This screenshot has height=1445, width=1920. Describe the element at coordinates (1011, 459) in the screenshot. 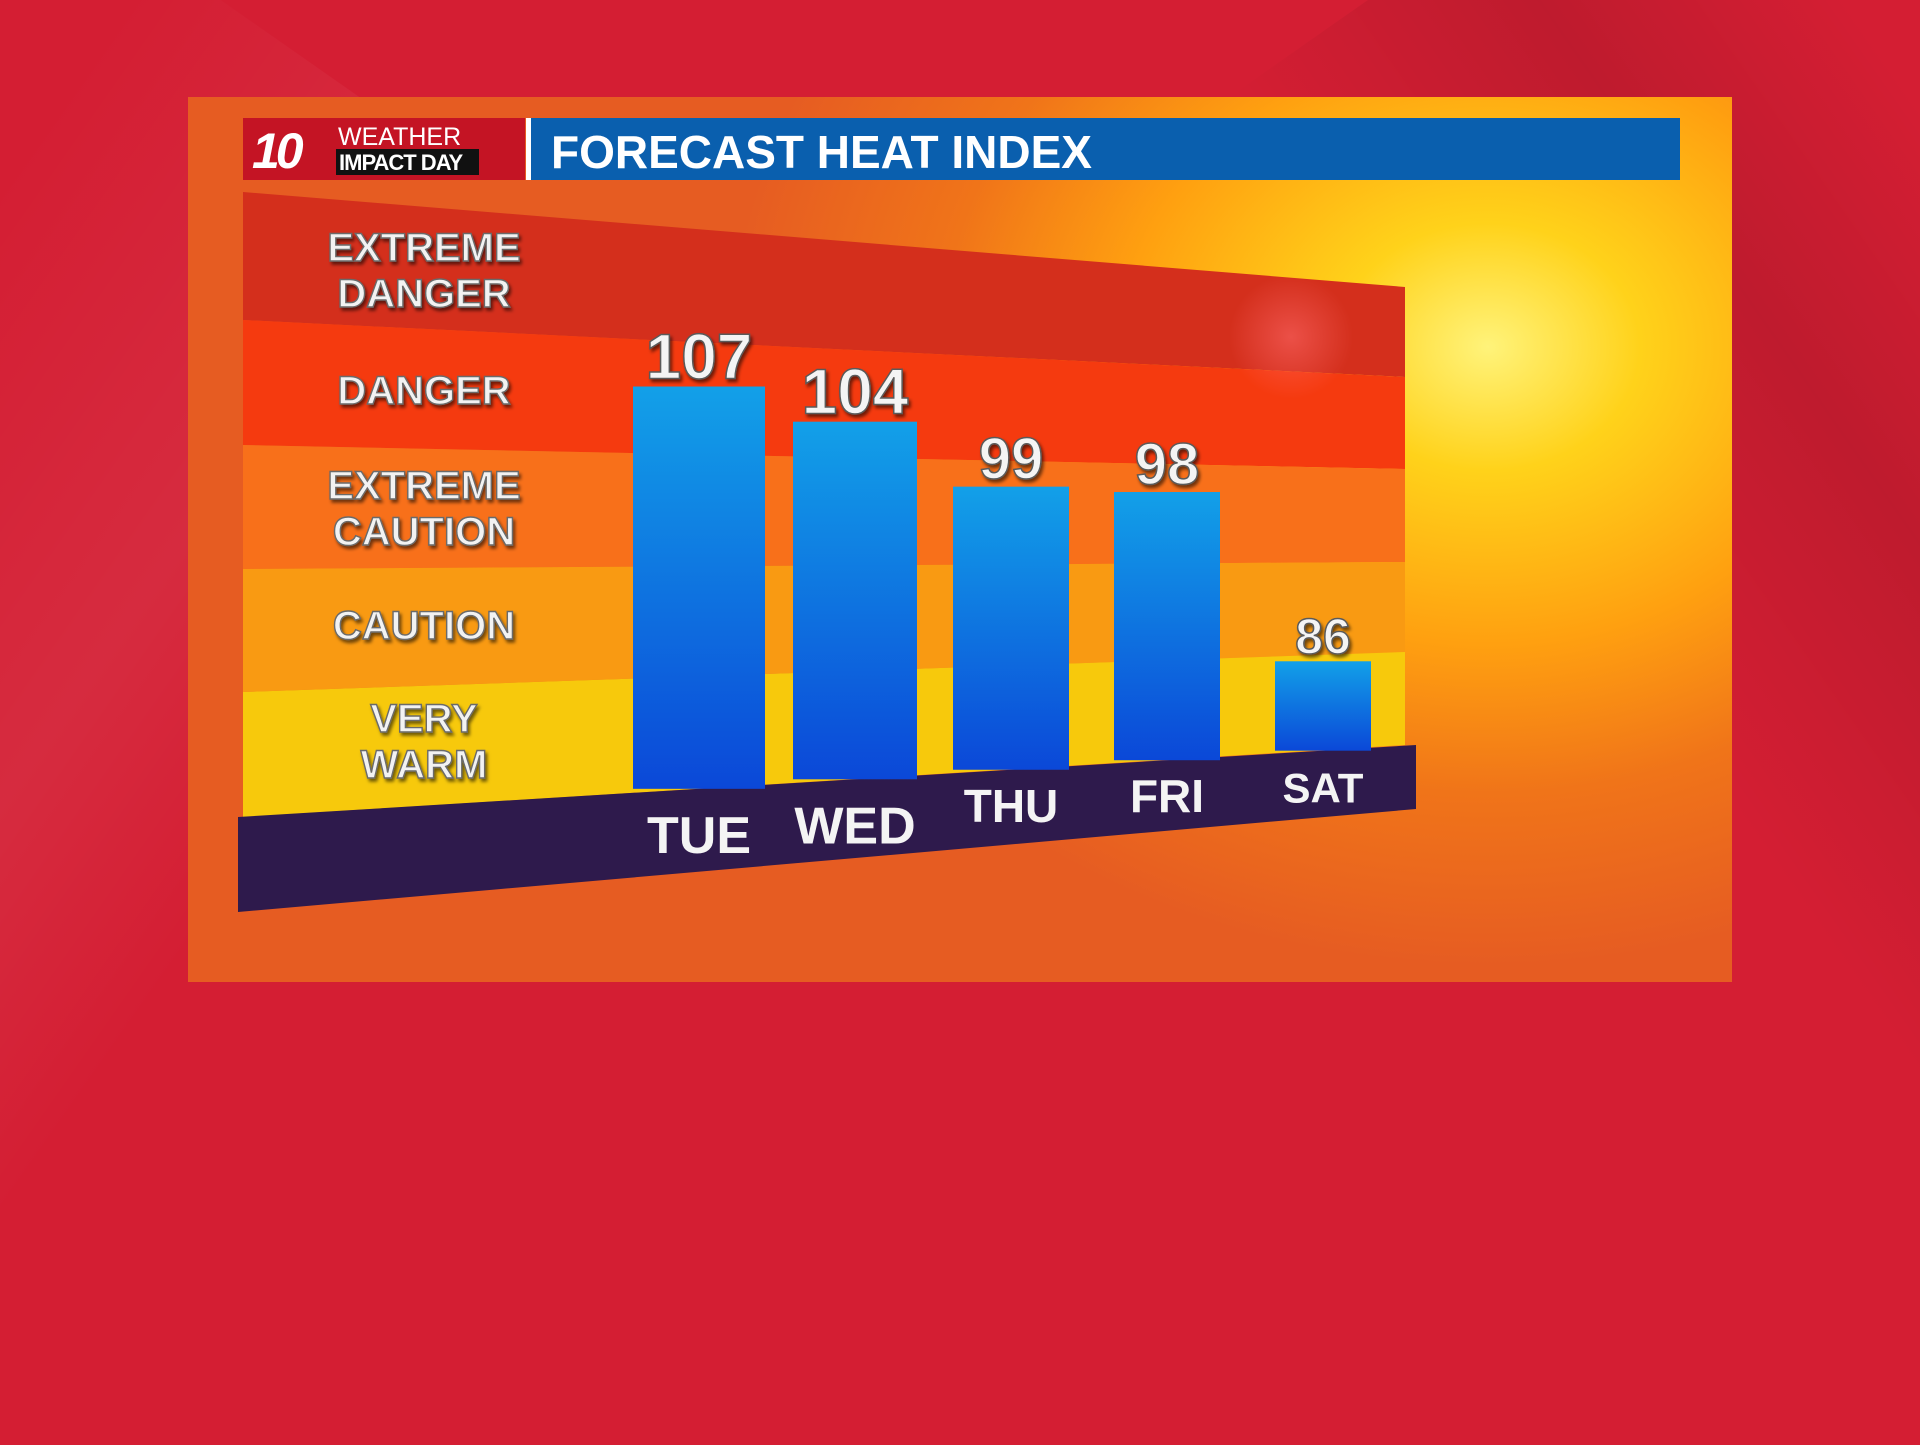

I see `value-label-thu: 99` at that location.